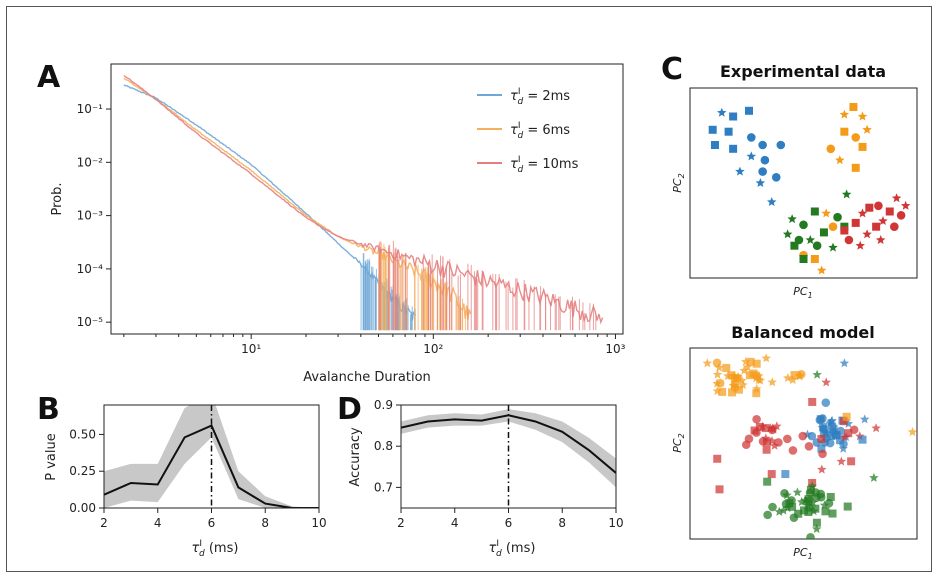 This screenshot has width=940, height=578. Describe the element at coordinates (508, 456) in the screenshot. I see `panel-d-plot` at that location.